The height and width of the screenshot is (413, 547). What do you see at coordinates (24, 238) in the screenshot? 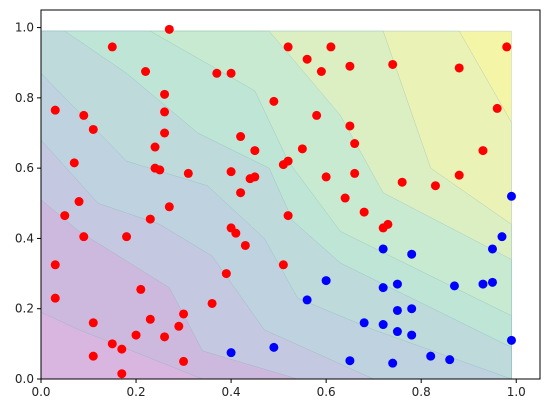
I see `y-tick-label: 0.4` at bounding box center [24, 238].